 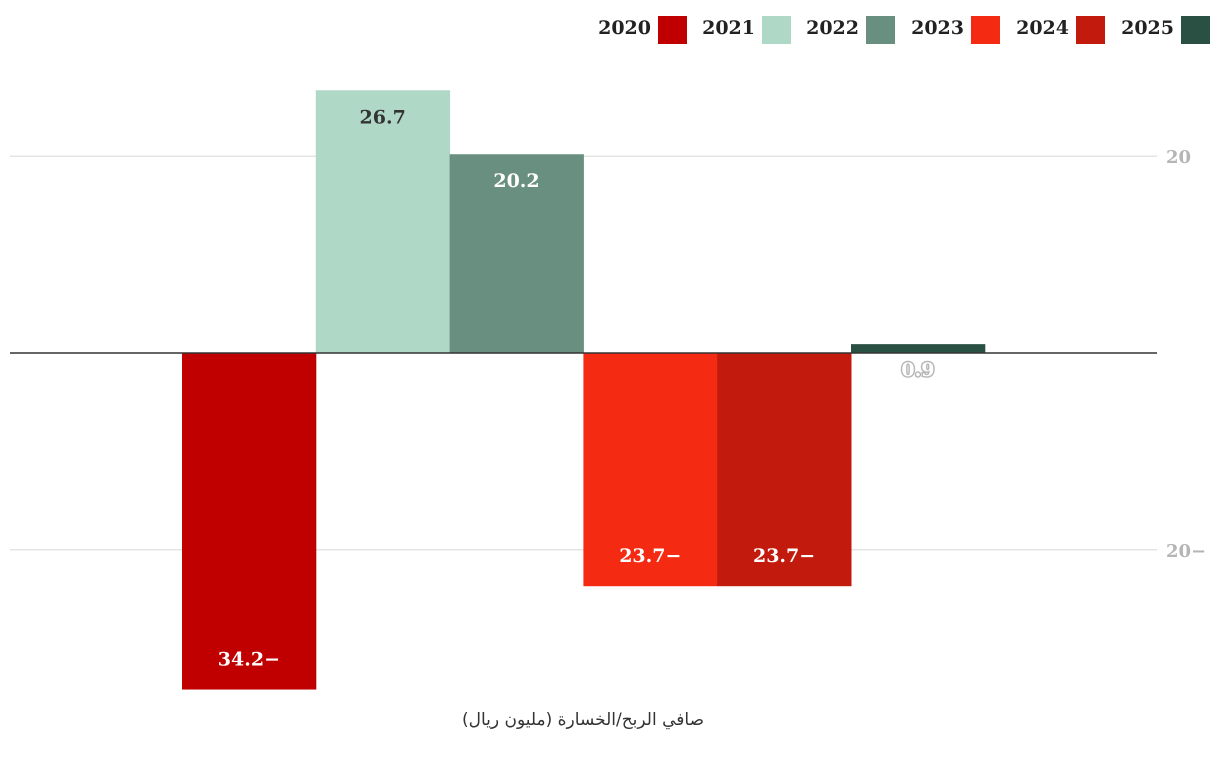 I want to click on bar-label-2022: 20.2, so click(x=516, y=181).